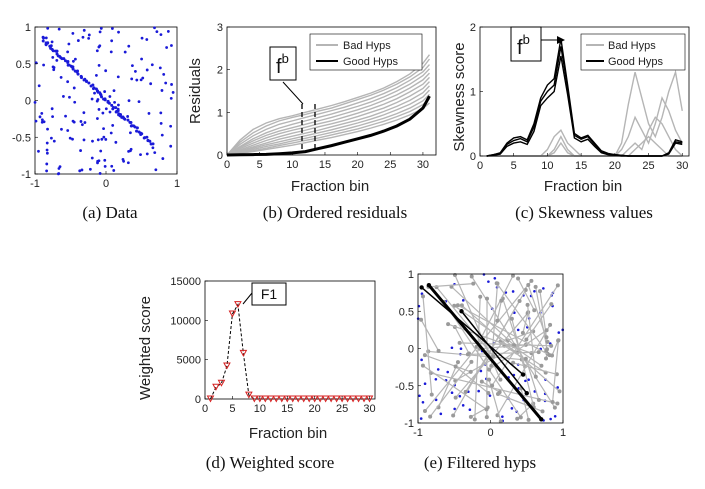 This screenshot has width=705, height=489. Describe the element at coordinates (409, 424) in the screenshot. I see `panel-e-ytick-label: -1` at that location.